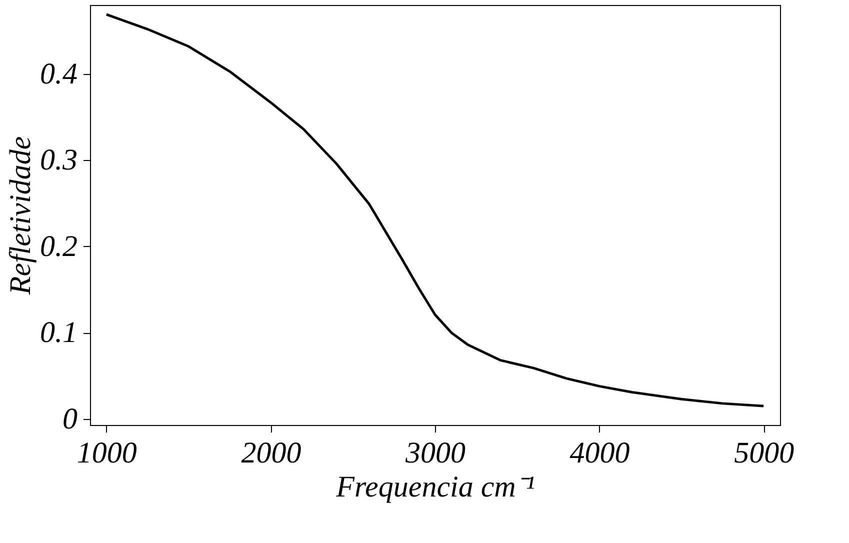 Image resolution: width=849 pixels, height=543 pixels. I want to click on y-tick-label: 0.3, so click(59, 160).